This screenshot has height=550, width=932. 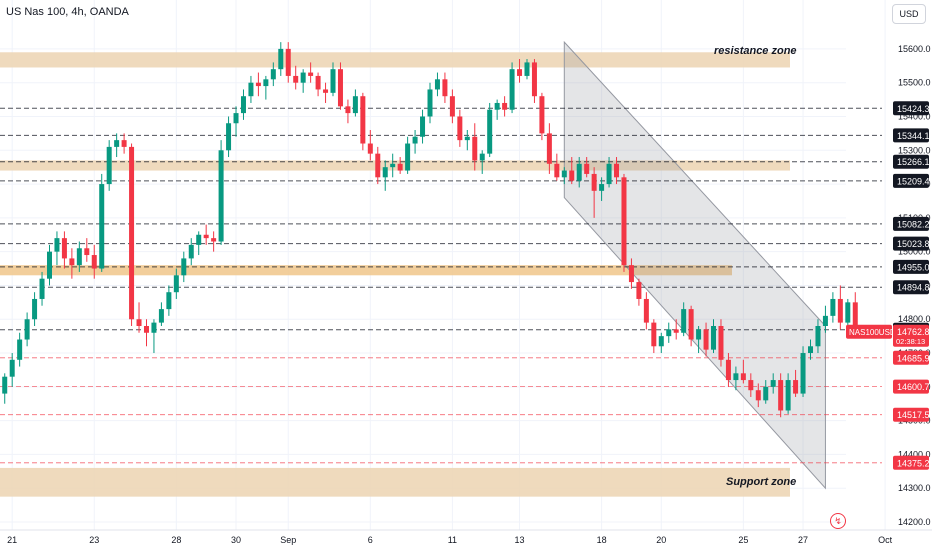 What do you see at coordinates (914, 116) in the screenshot?
I see `price-tick-label: 15400.0` at bounding box center [914, 116].